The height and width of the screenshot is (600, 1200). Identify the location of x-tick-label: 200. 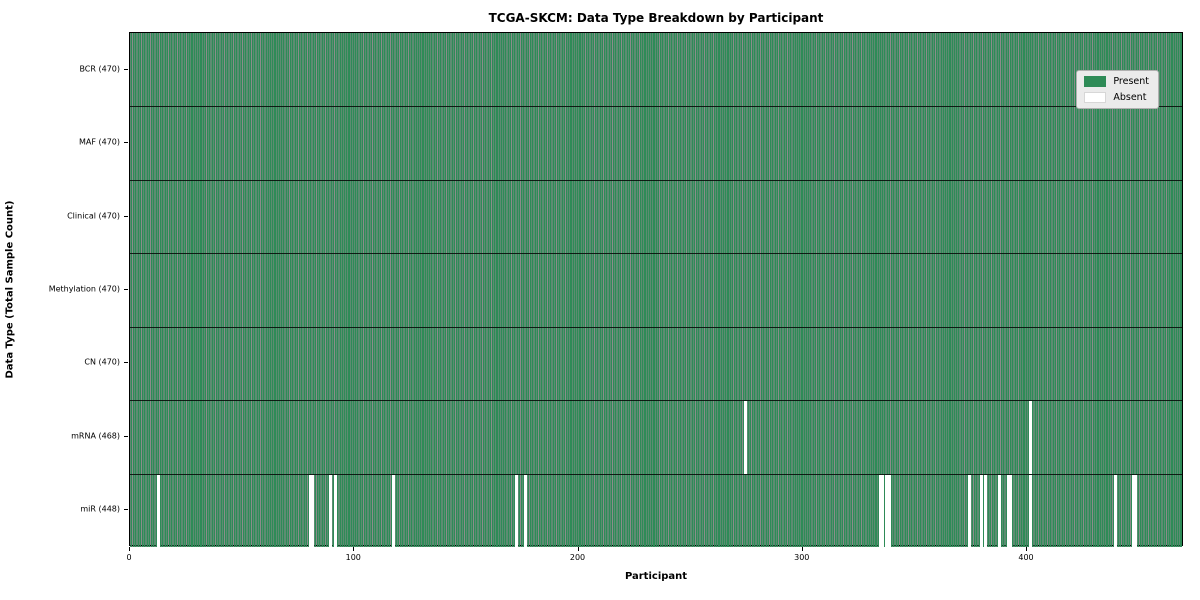
(577, 557).